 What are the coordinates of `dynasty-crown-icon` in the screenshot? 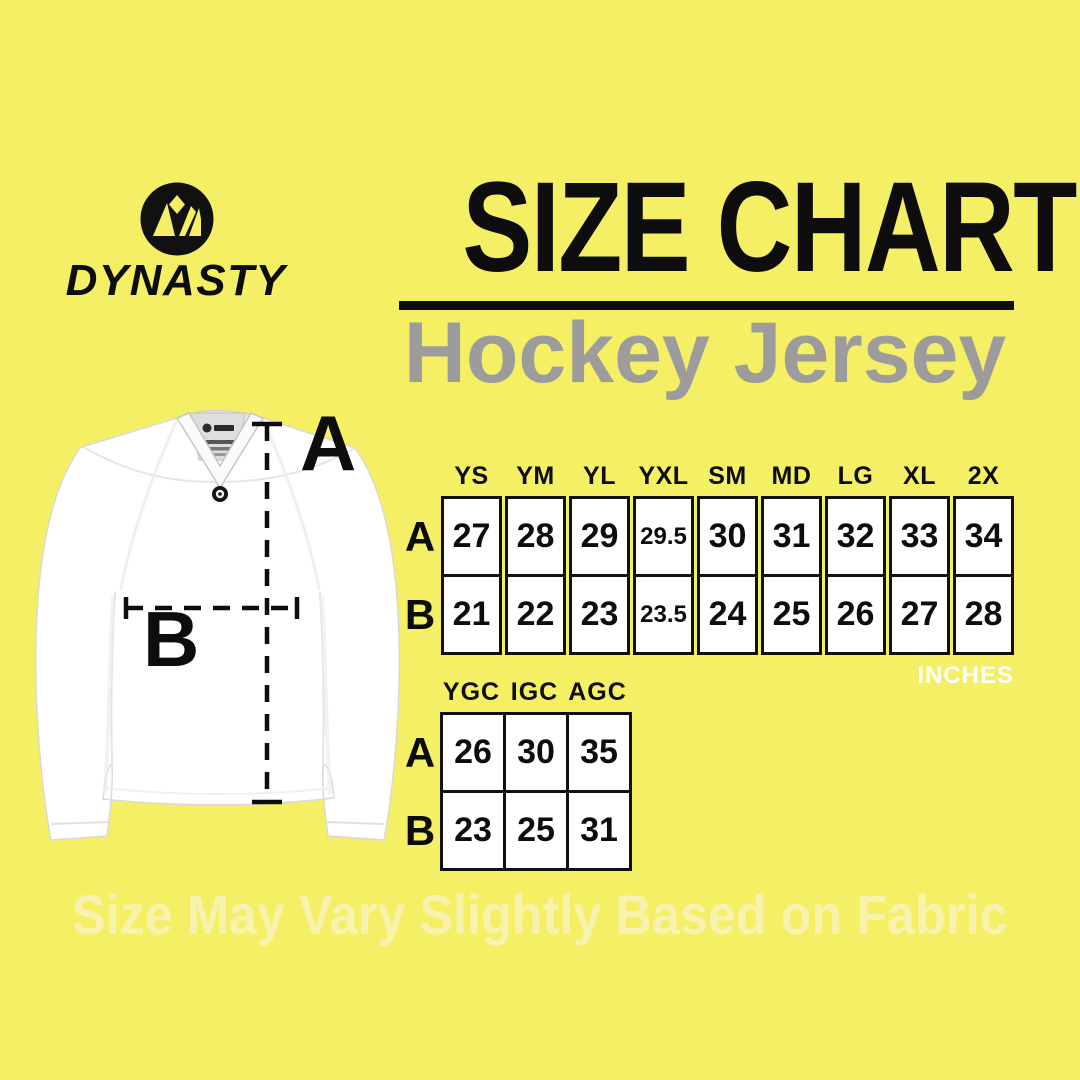 It's located at (177, 219).